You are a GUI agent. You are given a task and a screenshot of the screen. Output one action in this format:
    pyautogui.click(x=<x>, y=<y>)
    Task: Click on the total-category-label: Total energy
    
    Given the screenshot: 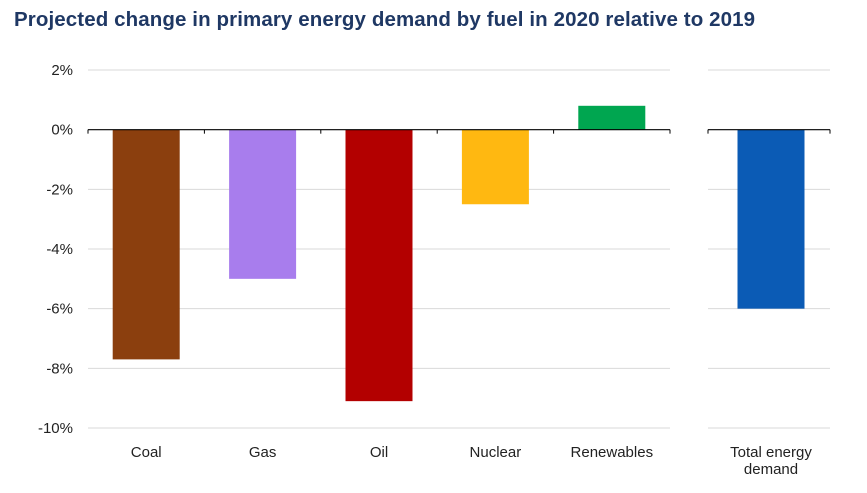 What is the action you would take?
    pyautogui.click(x=771, y=452)
    